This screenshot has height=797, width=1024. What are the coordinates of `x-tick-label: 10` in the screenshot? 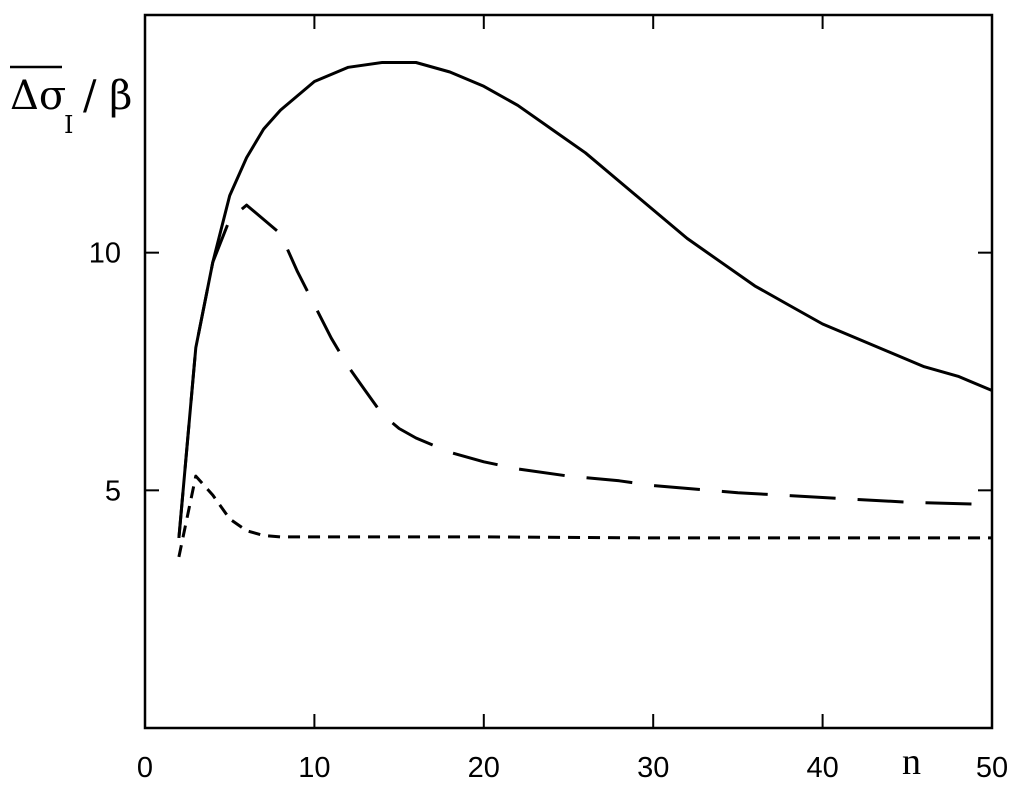 It's located at (314, 768).